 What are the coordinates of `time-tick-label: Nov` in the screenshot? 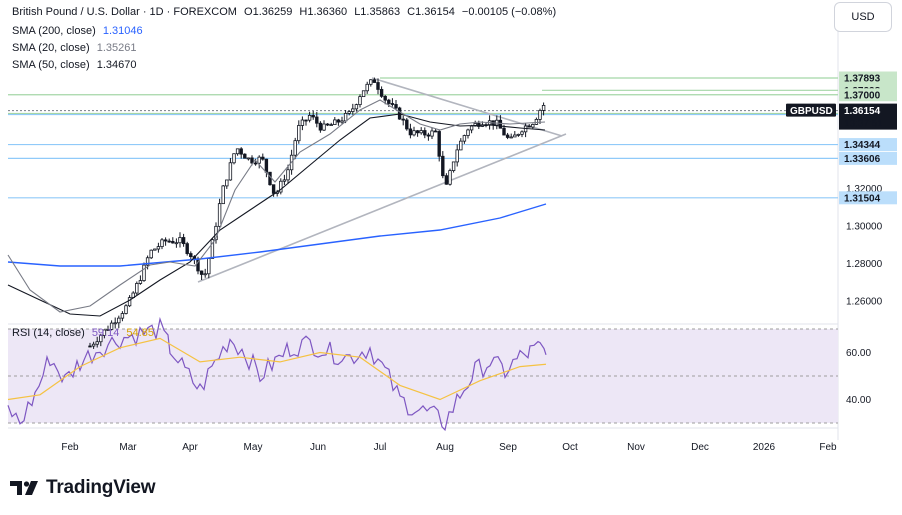 It's located at (636, 447).